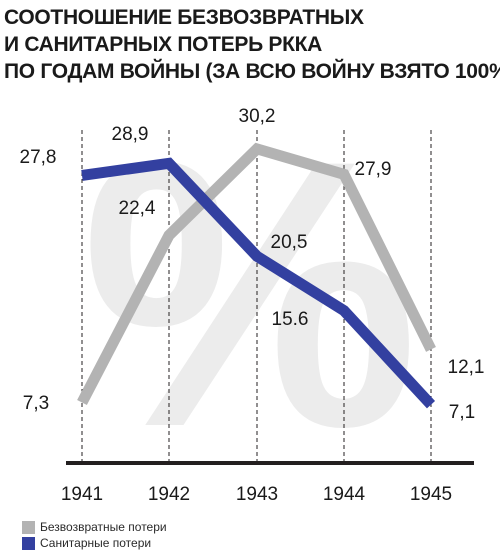 The image size is (500, 554). What do you see at coordinates (252, 71) in the screenshot?
I see `chart-title-line-3: ПО ГОДАМ ВОЙНЫ (ЗА ВСЮ ВОЙНУ ВЗЯТО 100%)` at bounding box center [252, 71].